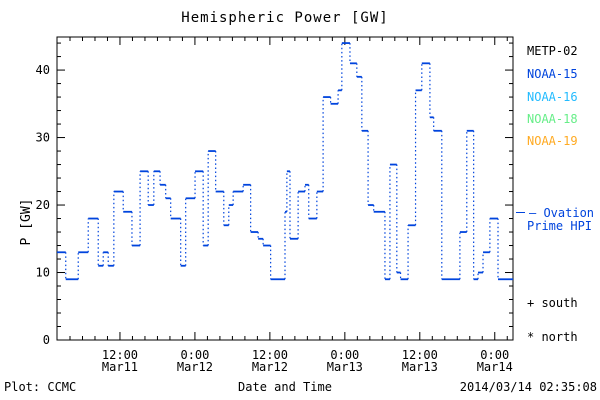 This screenshot has width=600, height=400. I want to click on legend-item-ovation-prime: – Ovation Prime HPI, so click(555, 220).